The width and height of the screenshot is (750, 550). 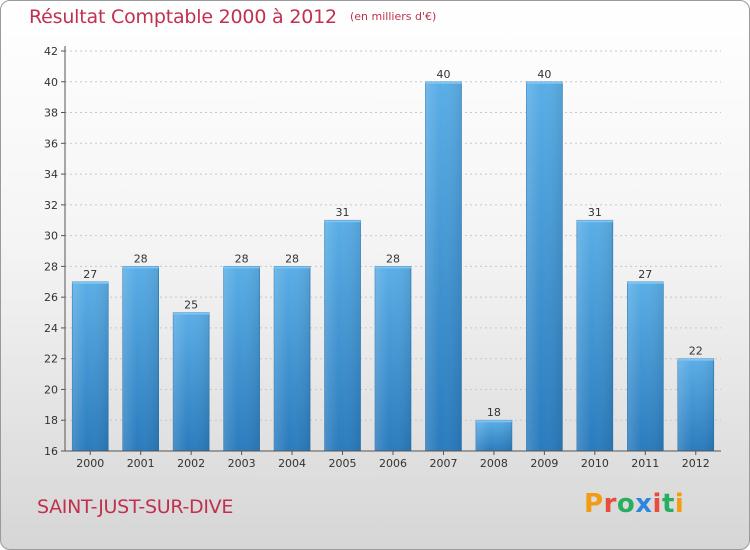 What do you see at coordinates (191, 463) in the screenshot?
I see `x-tick-label: 2002` at bounding box center [191, 463].